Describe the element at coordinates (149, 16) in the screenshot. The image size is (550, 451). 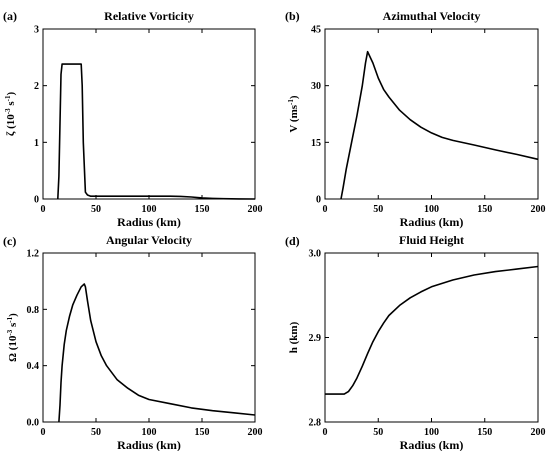
I see `chart-title: Relative Vorticity` at that location.